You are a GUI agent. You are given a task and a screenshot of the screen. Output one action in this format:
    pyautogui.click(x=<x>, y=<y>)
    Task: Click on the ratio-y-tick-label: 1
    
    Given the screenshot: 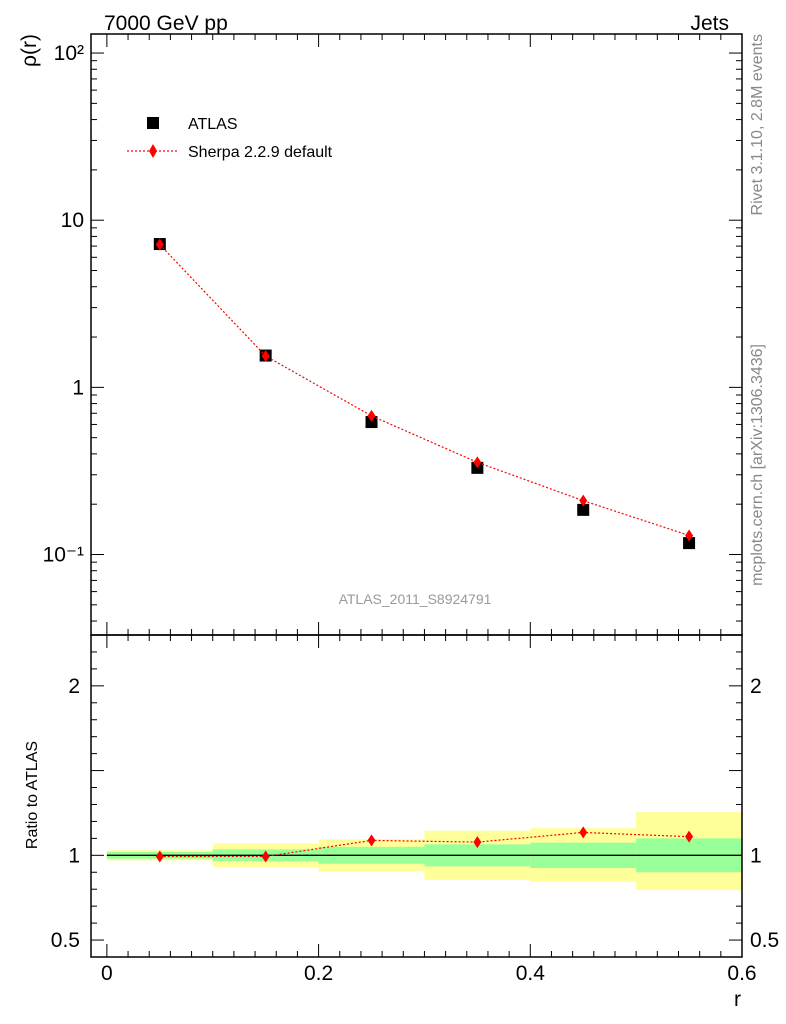 What is the action you would take?
    pyautogui.click(x=74, y=855)
    